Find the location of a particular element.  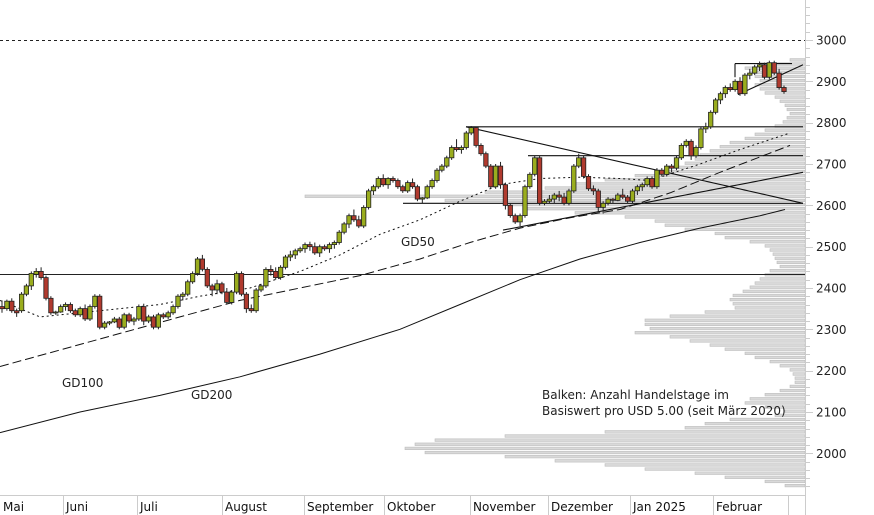

x-month-label: November is located at coordinates (504, 507).